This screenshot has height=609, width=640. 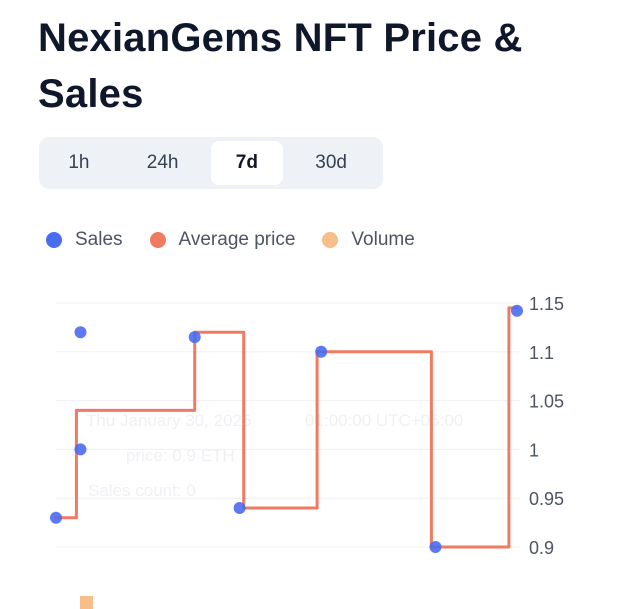 I want to click on legend-dot-sales, so click(x=54, y=240).